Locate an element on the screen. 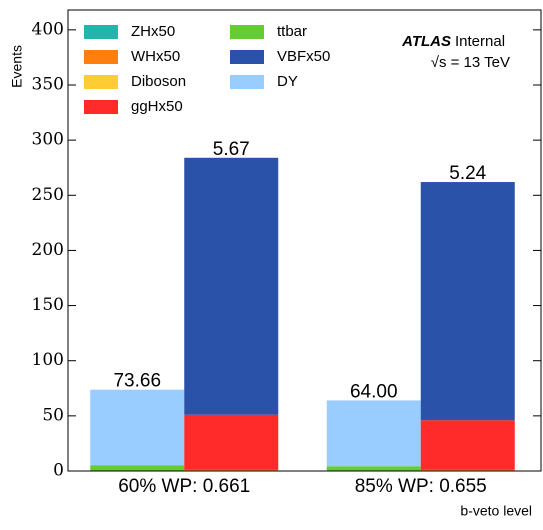 The height and width of the screenshot is (530, 543). total-label: 5.24 is located at coordinates (467, 173).